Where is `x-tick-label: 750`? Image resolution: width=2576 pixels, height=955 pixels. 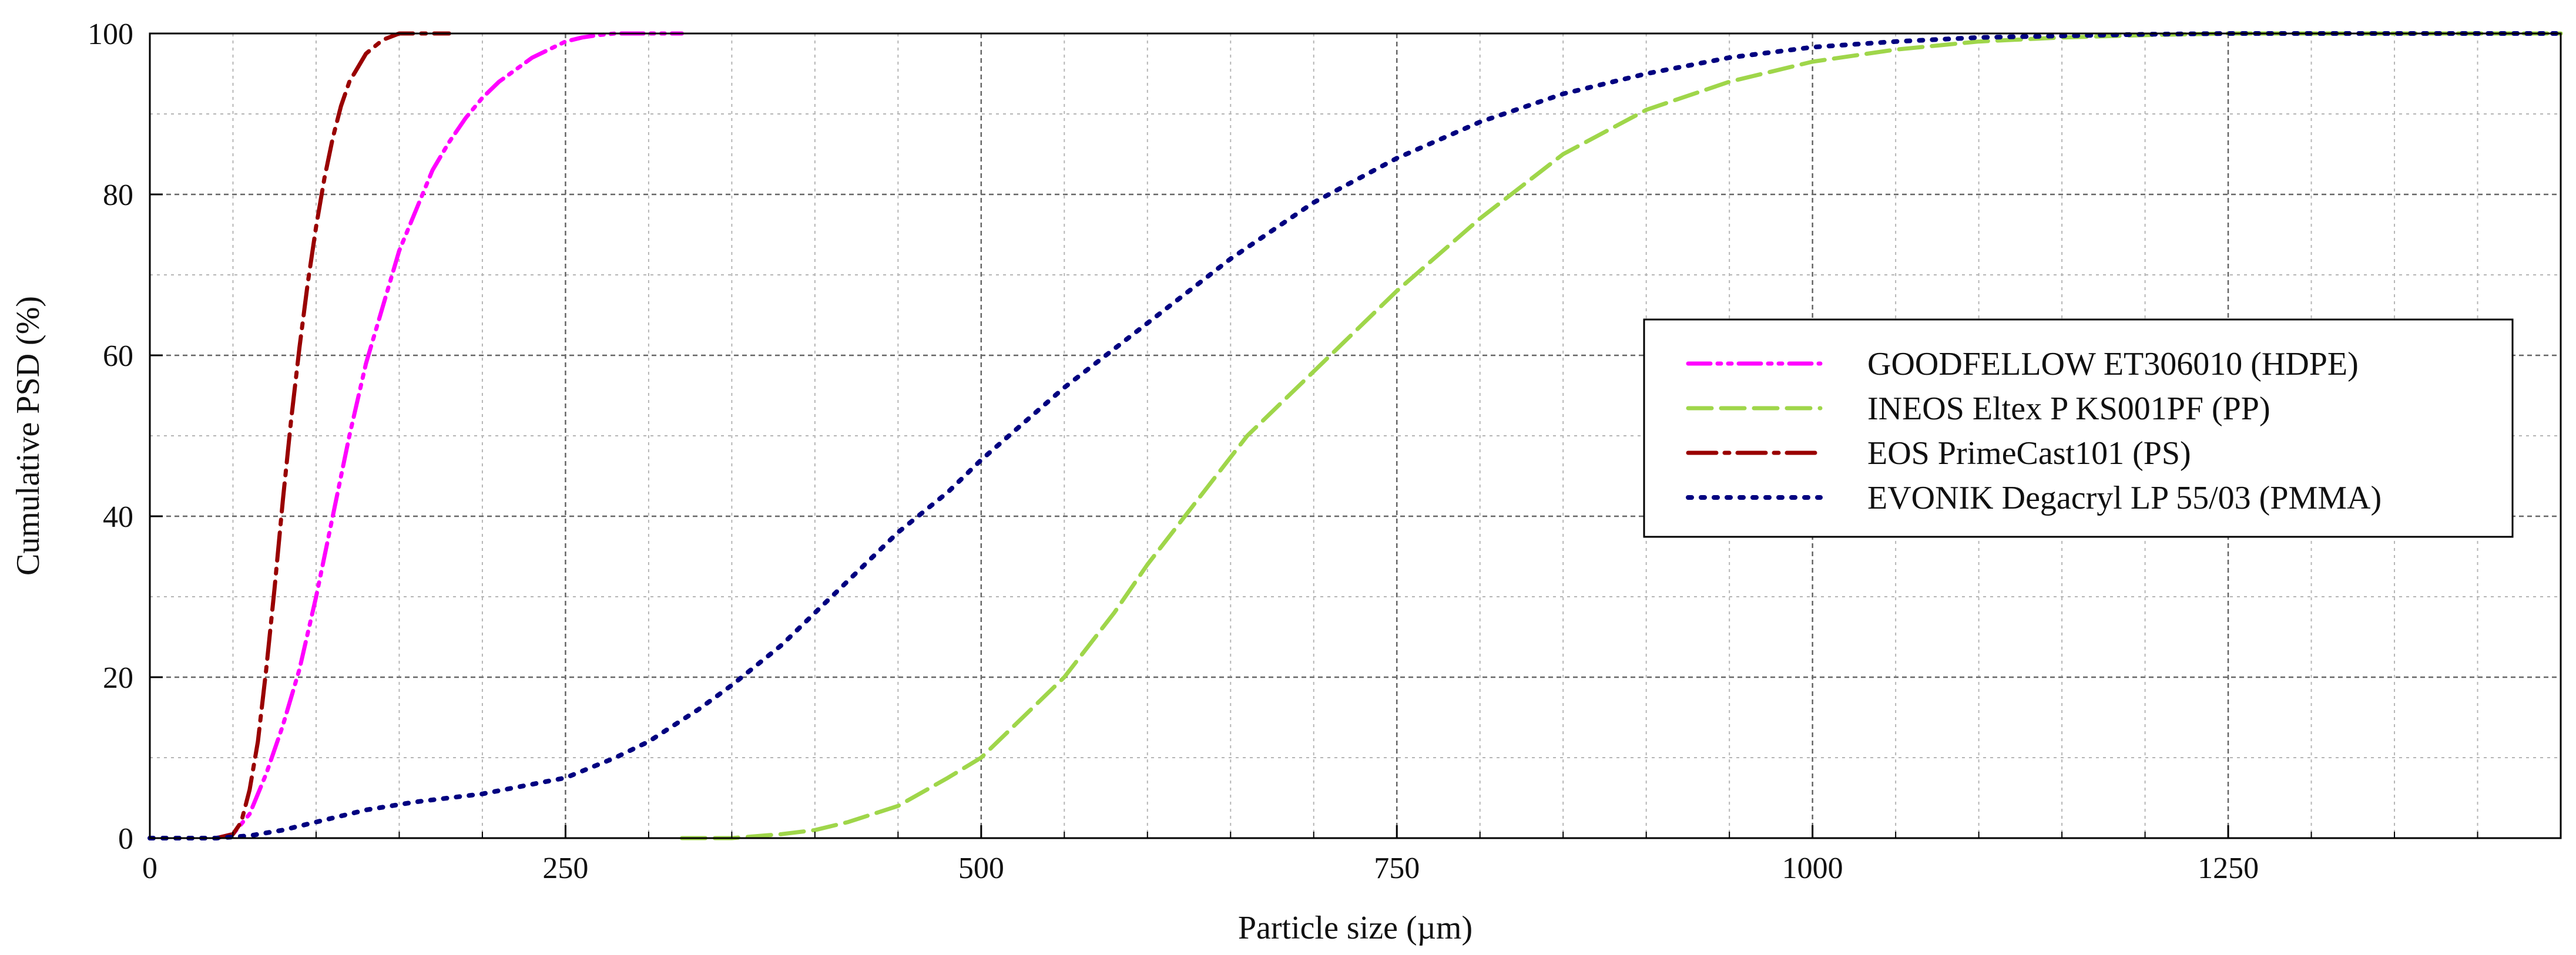
x-tick-label: 750 is located at coordinates (1397, 868).